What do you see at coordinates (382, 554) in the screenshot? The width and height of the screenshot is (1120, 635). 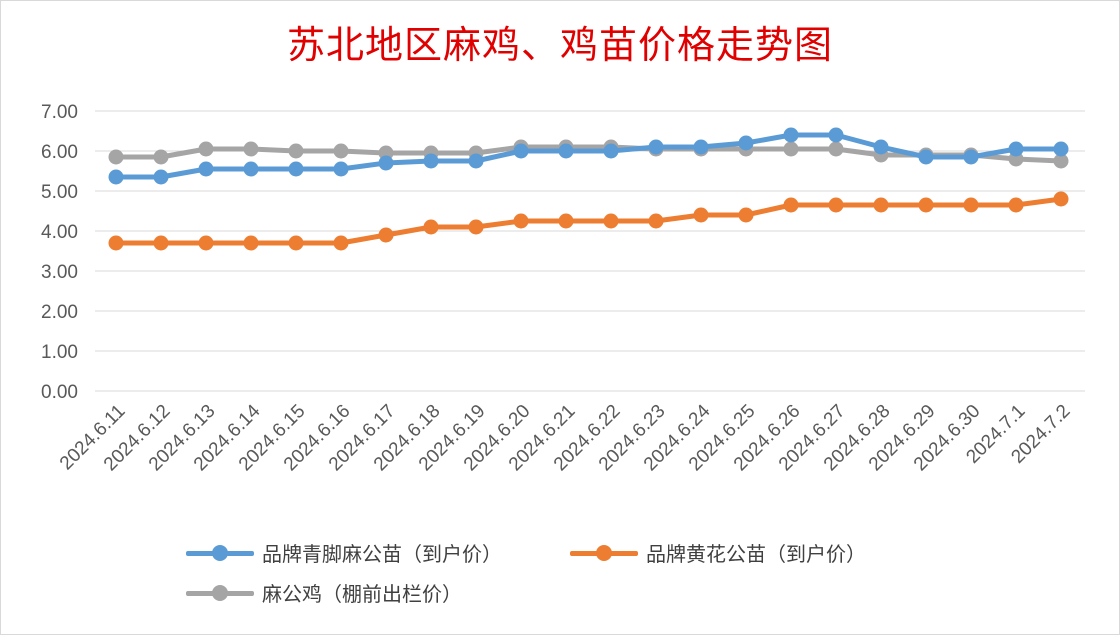 I see `legend-label: 品牌青脚麻公苗（到户价）` at bounding box center [382, 554].